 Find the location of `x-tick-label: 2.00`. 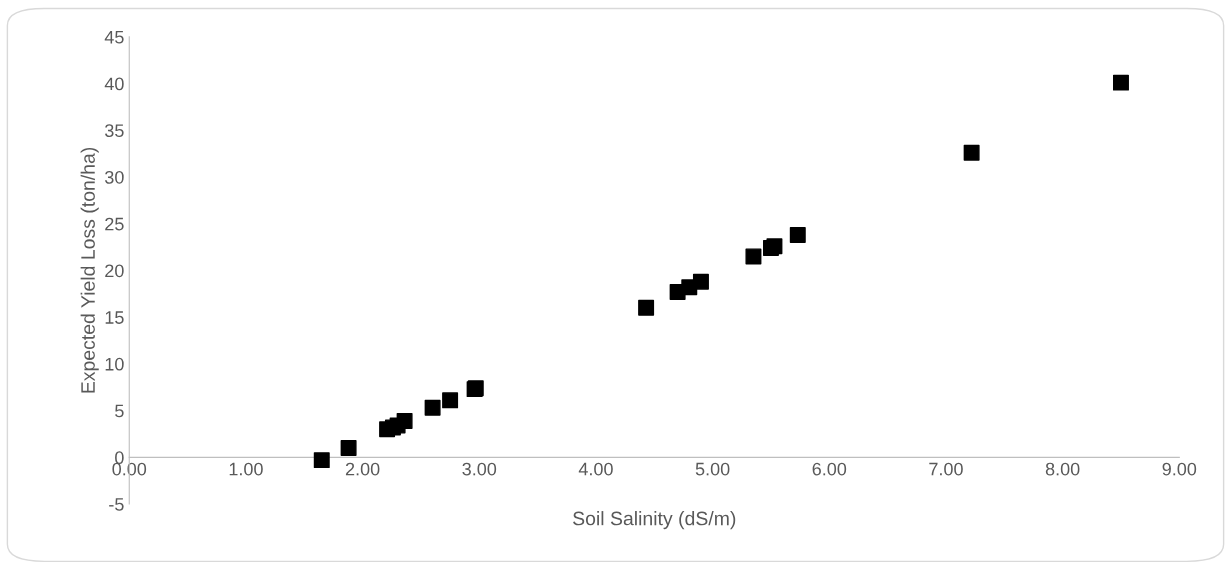

x-tick-label: 2.00 is located at coordinates (362, 469).